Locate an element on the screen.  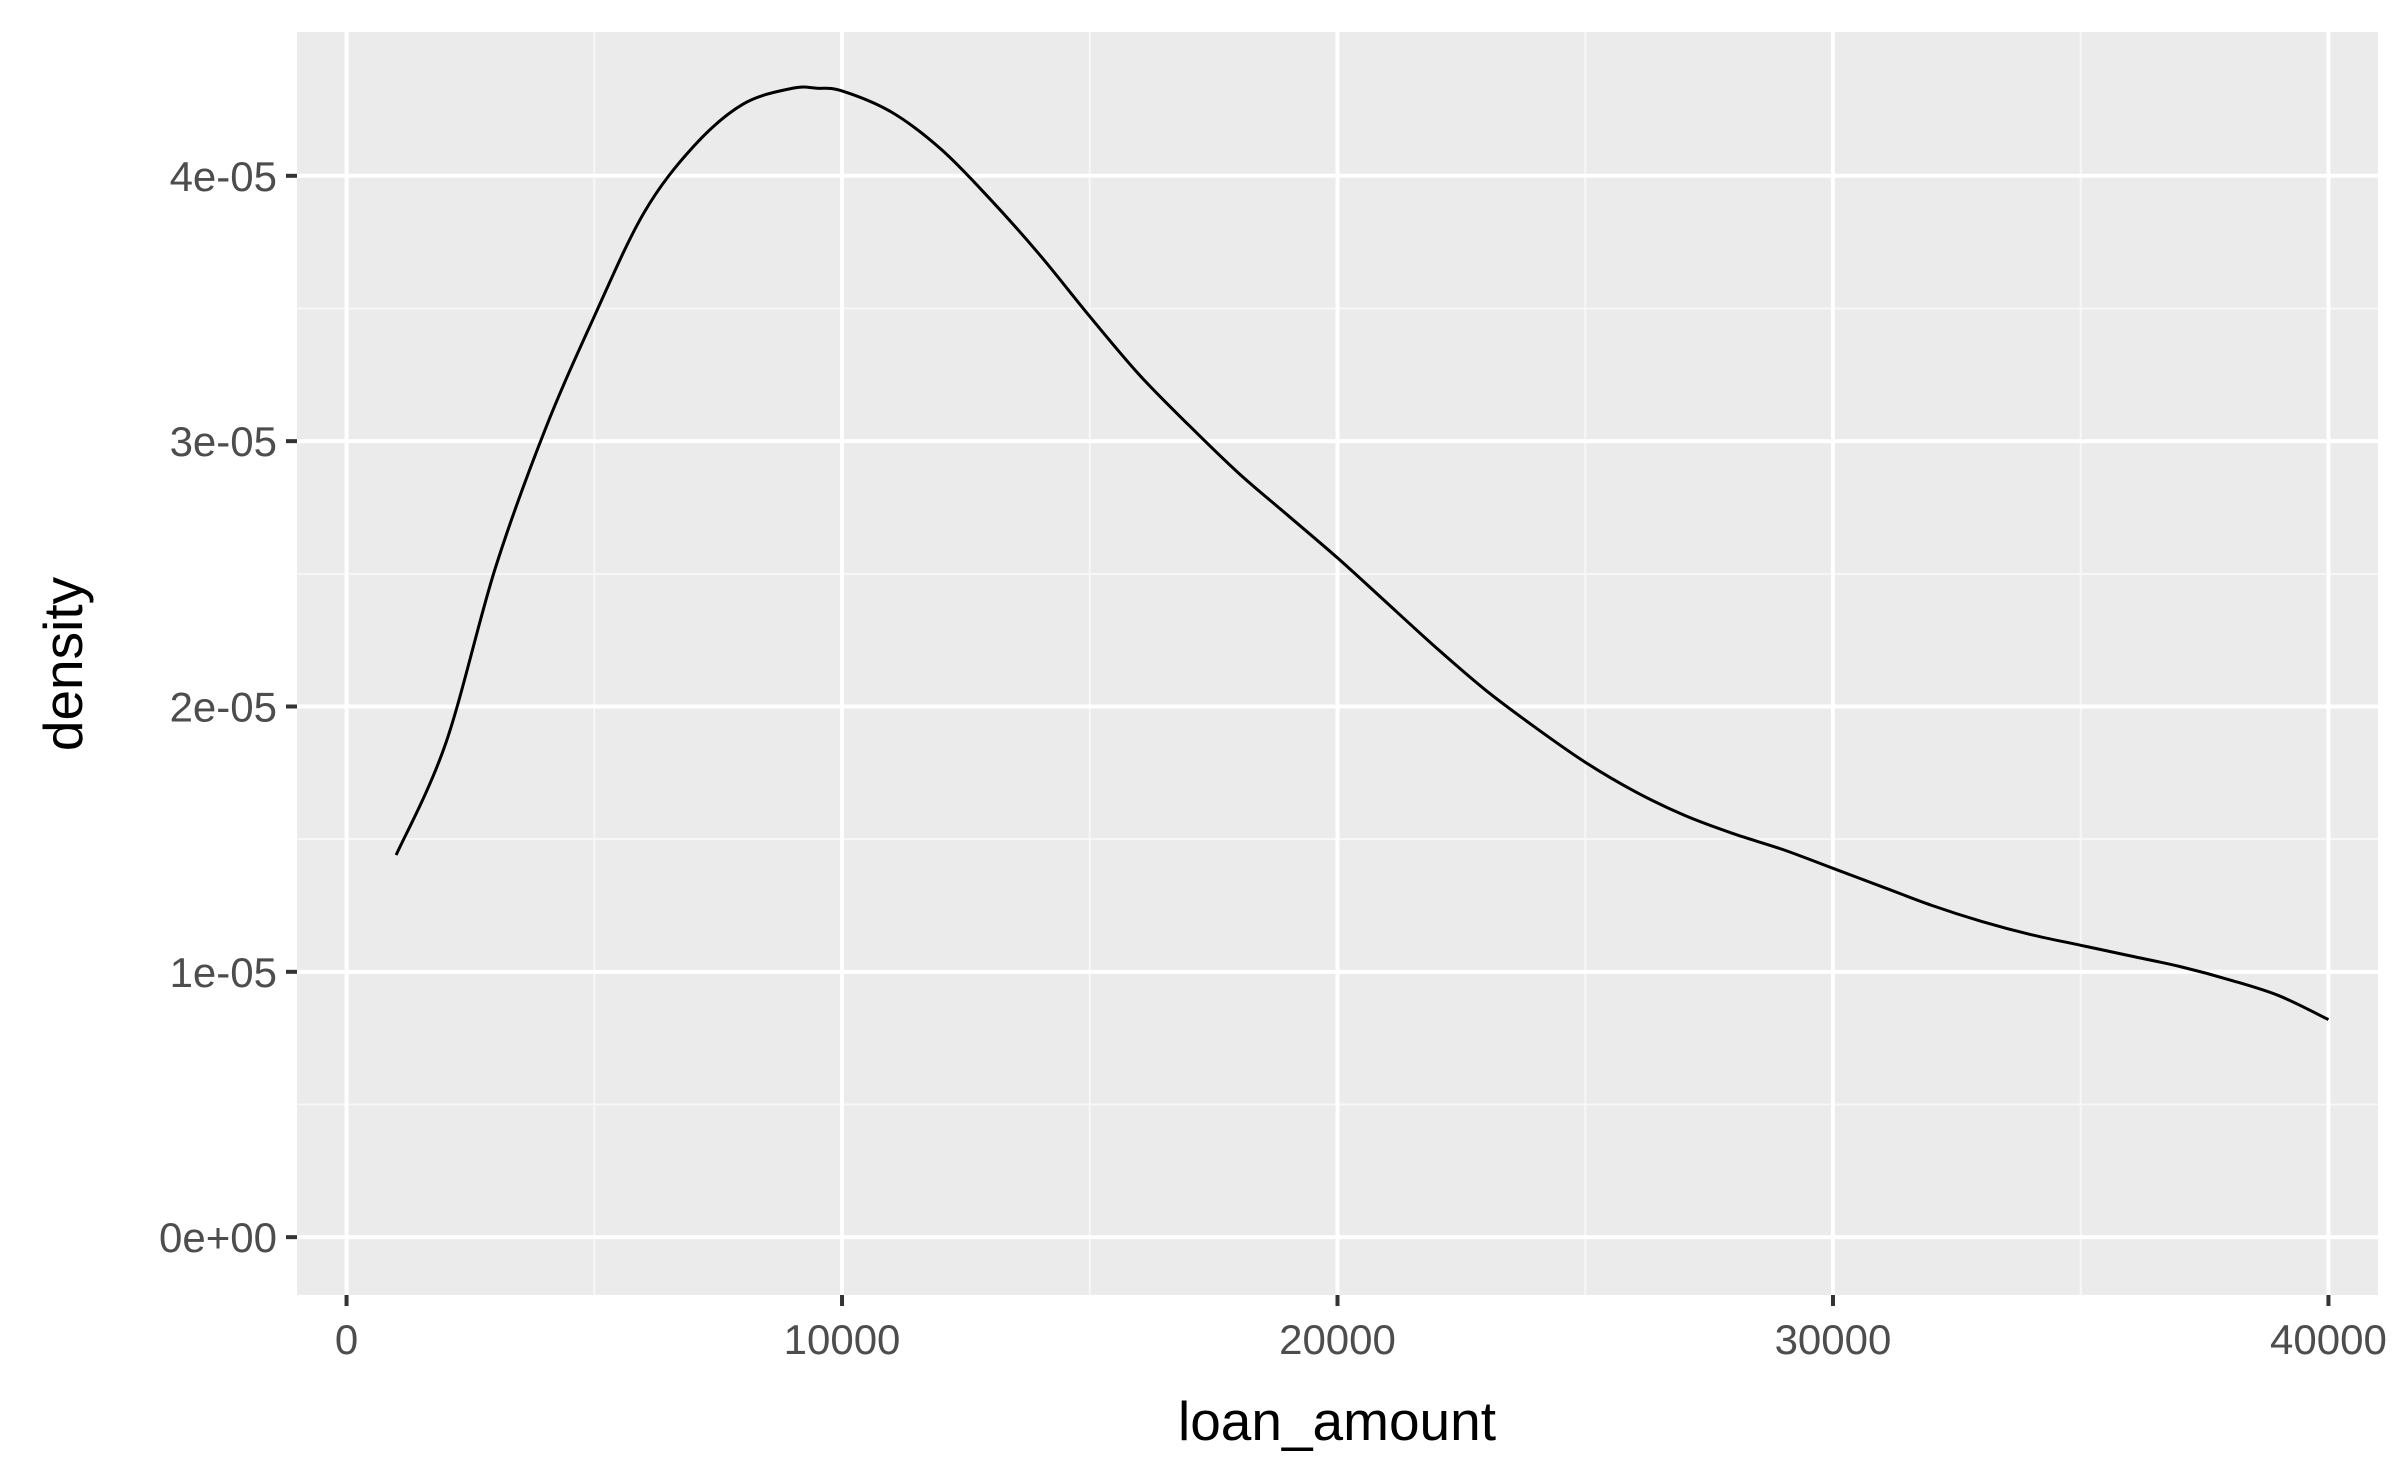
y-tick-label: 4e-05 is located at coordinates (223, 176).